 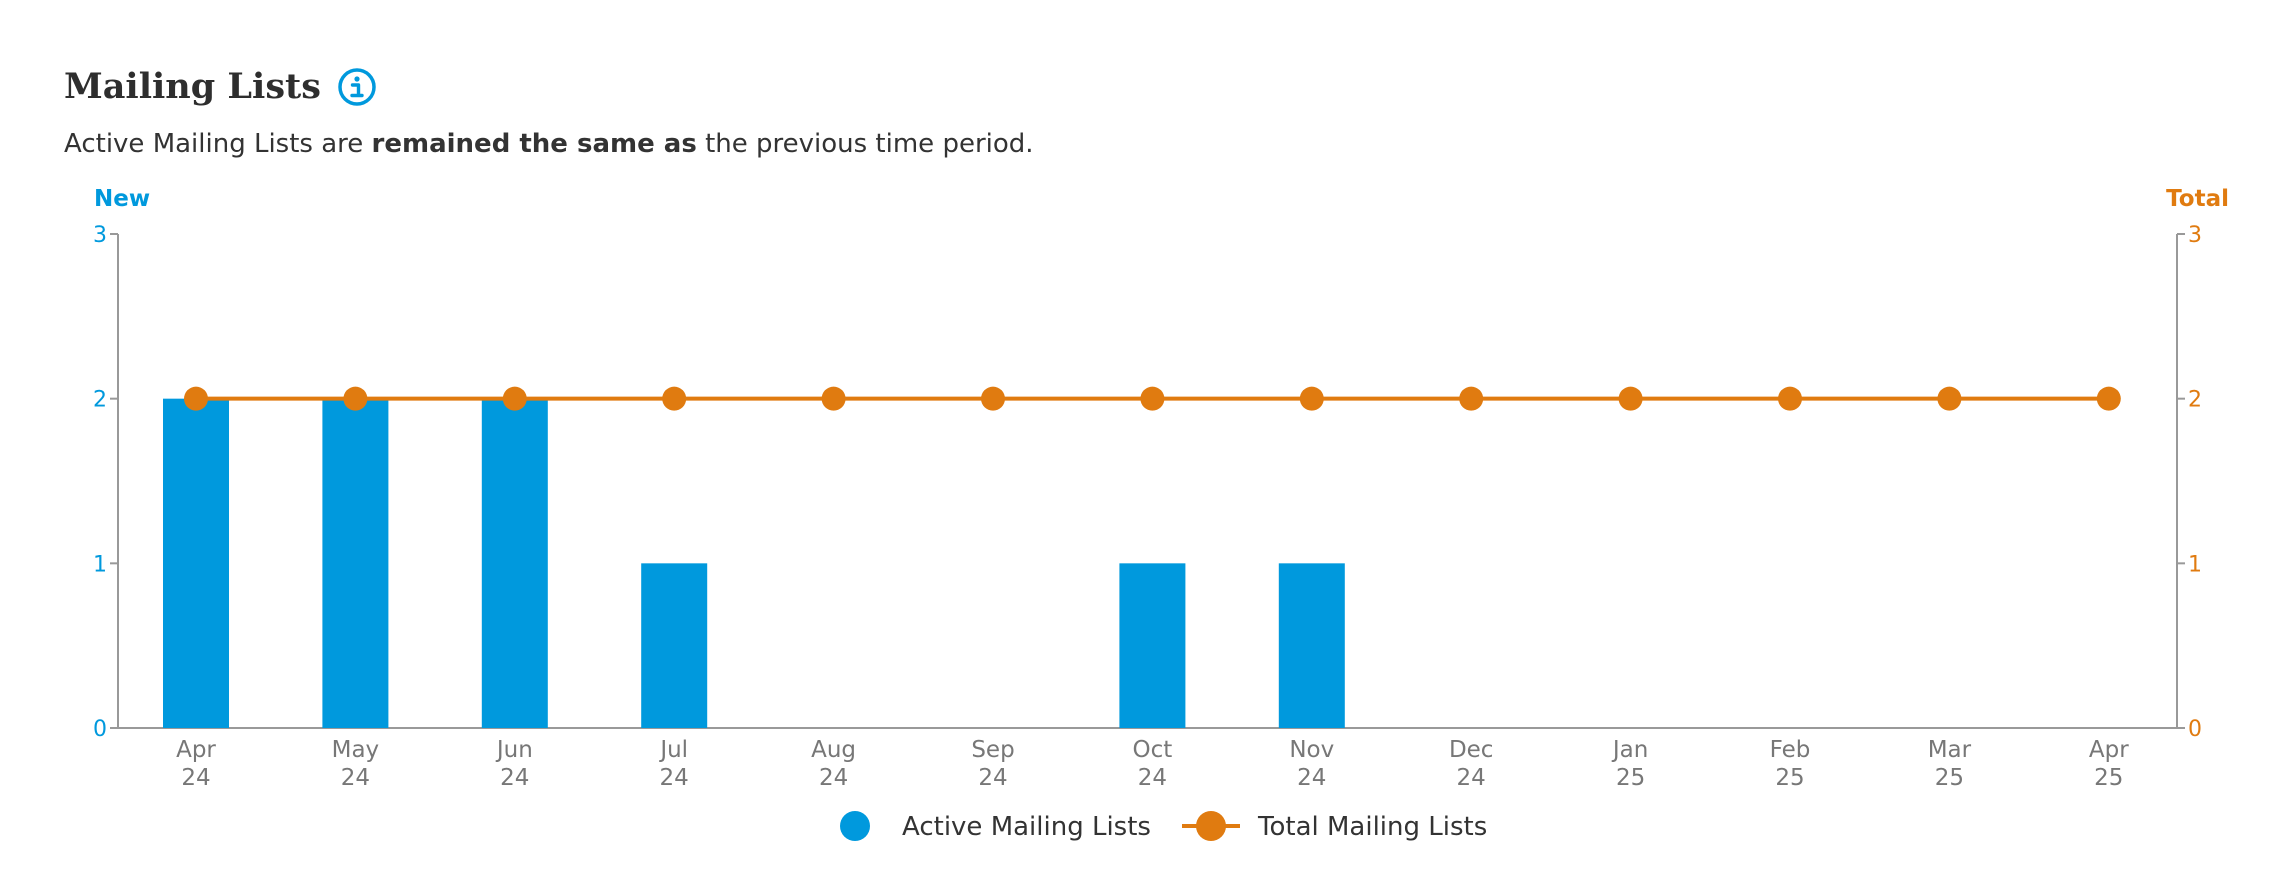 What do you see at coordinates (100, 235) in the screenshot?
I see `y-tick-label-left: 3` at bounding box center [100, 235].